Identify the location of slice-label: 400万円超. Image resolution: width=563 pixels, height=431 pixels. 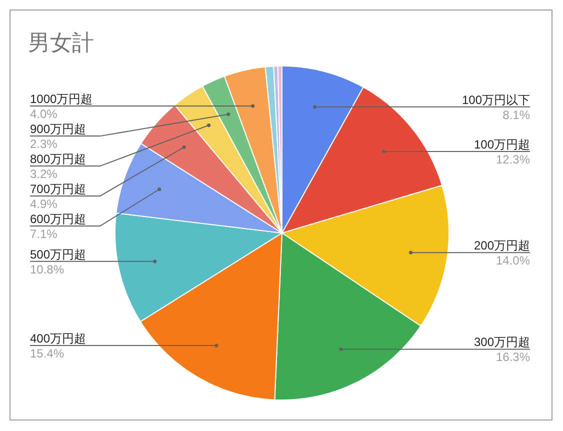
(58, 339).